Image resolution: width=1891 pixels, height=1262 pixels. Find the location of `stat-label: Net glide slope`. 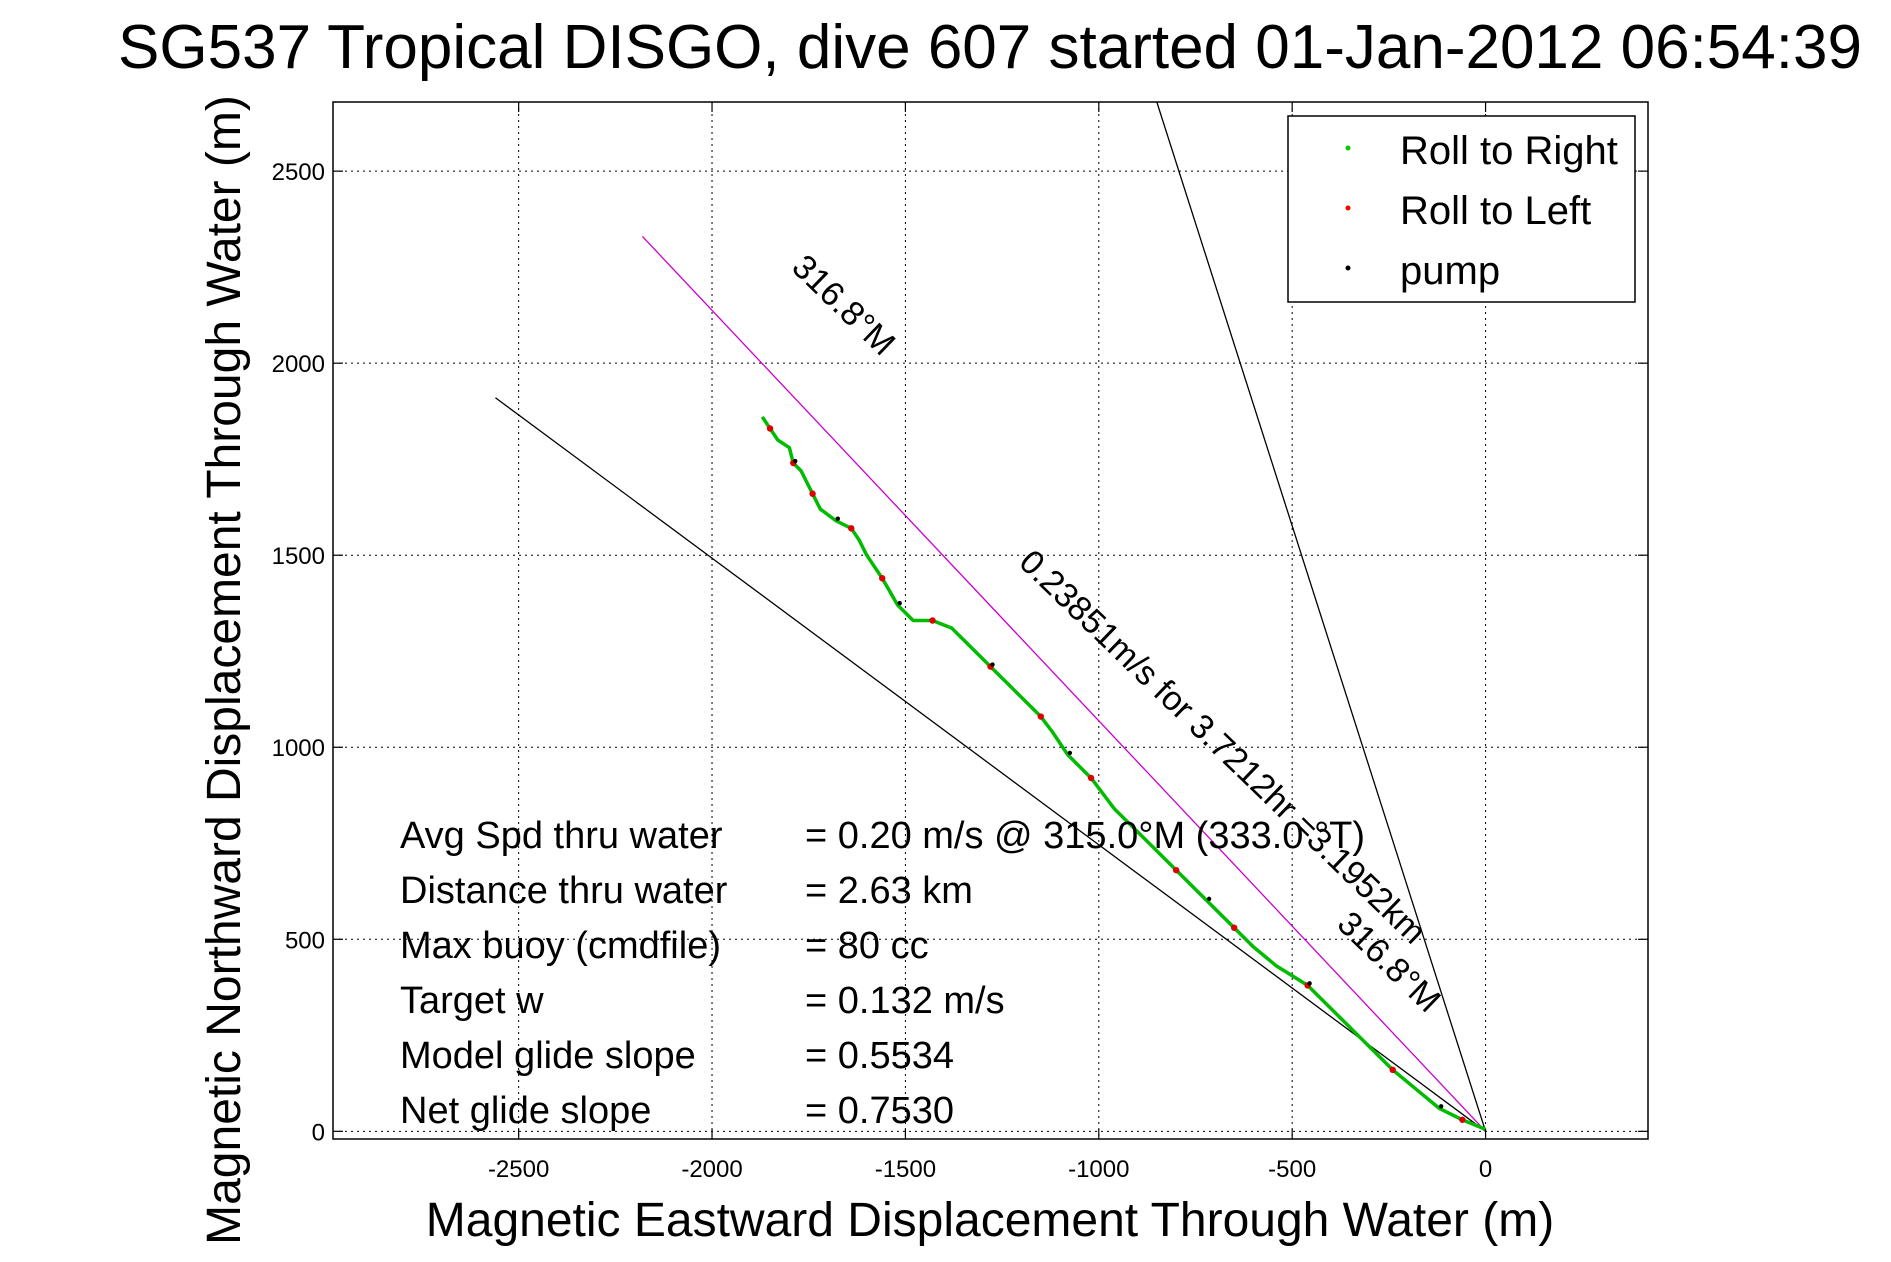

stat-label: Net glide slope is located at coordinates (525, 1111).